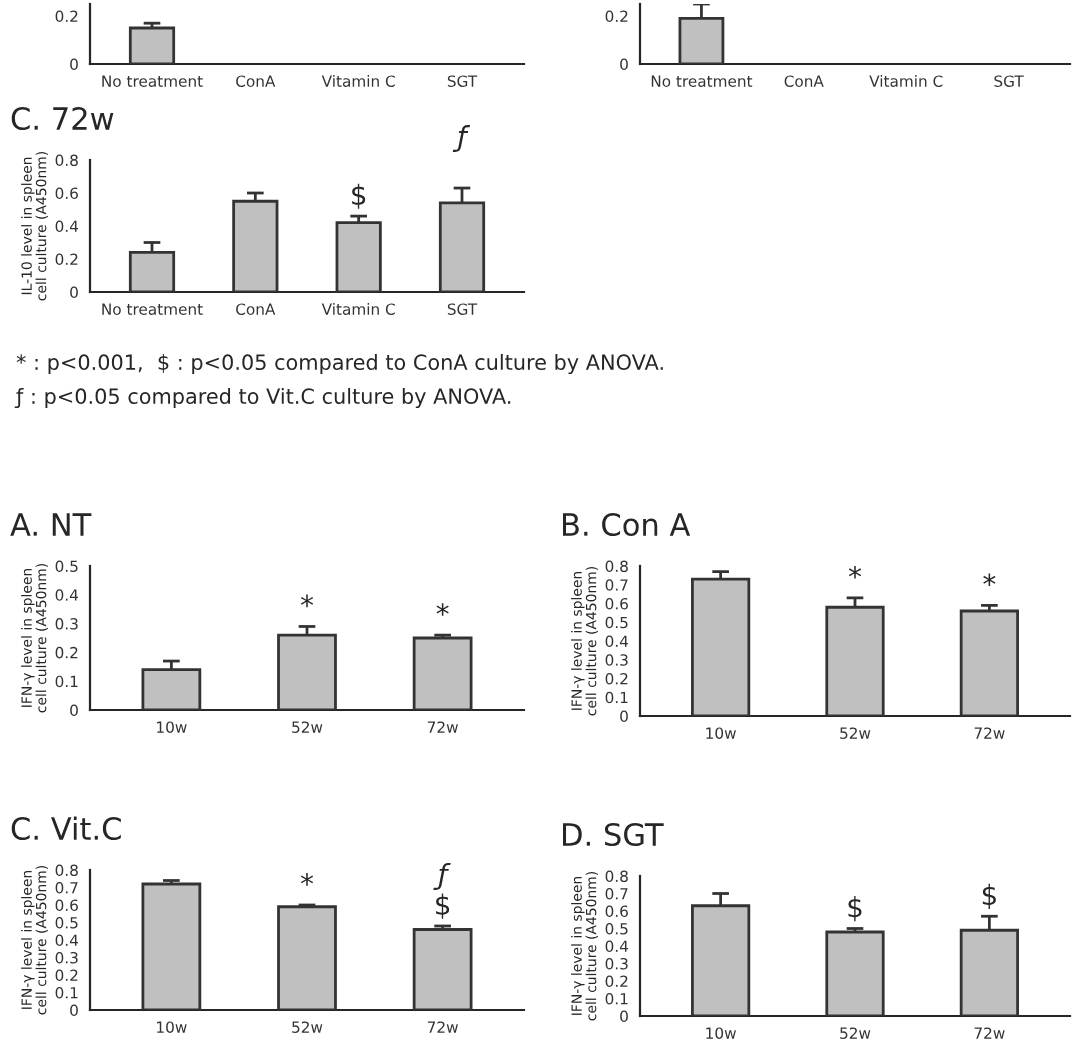 This screenshot has height=1058, width=1088. What do you see at coordinates (51, 524) in the screenshot?
I see `chart-title: A. NT` at bounding box center [51, 524].